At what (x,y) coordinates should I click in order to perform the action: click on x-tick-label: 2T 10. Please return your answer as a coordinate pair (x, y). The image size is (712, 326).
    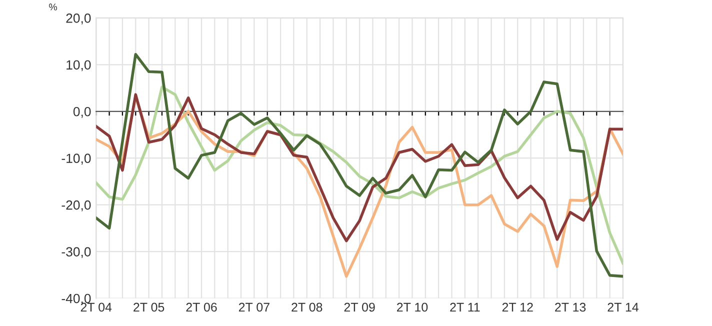
    Looking at the image, I should click on (412, 307).